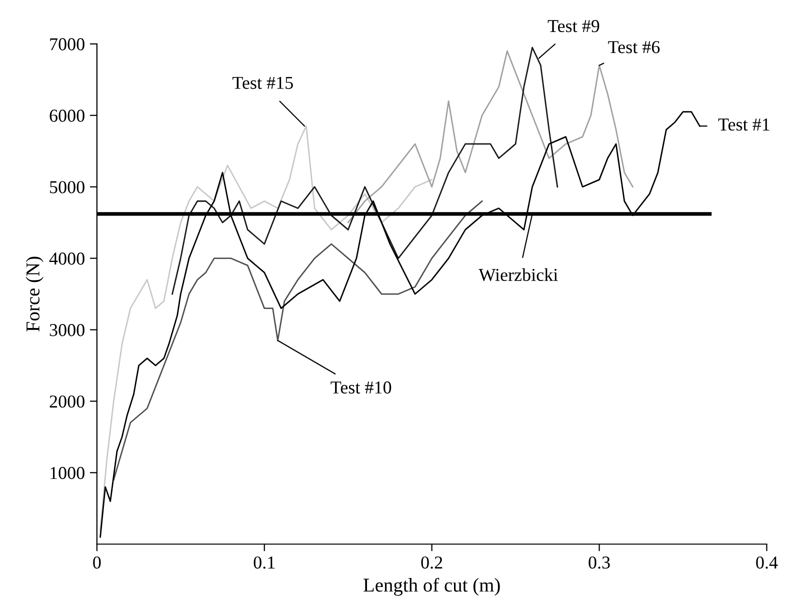 The width and height of the screenshot is (788, 610). I want to click on y-axis-title: Force (N), so click(35, 294).